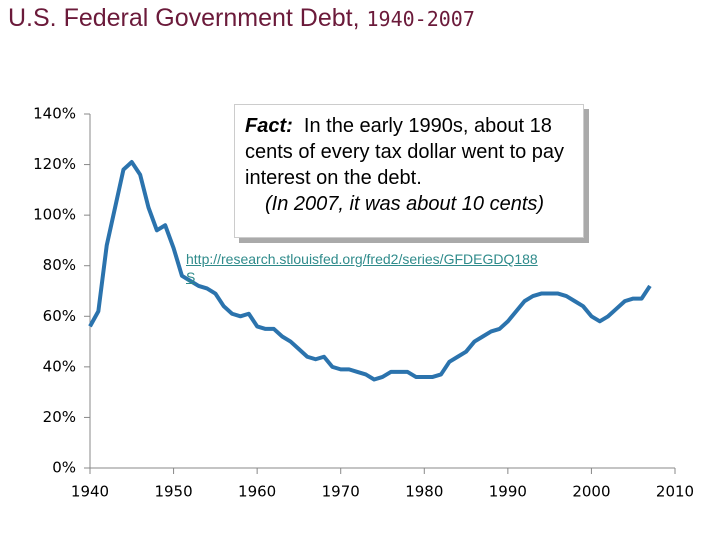  What do you see at coordinates (341, 492) in the screenshot?
I see `x-tick-label: 1970` at bounding box center [341, 492].